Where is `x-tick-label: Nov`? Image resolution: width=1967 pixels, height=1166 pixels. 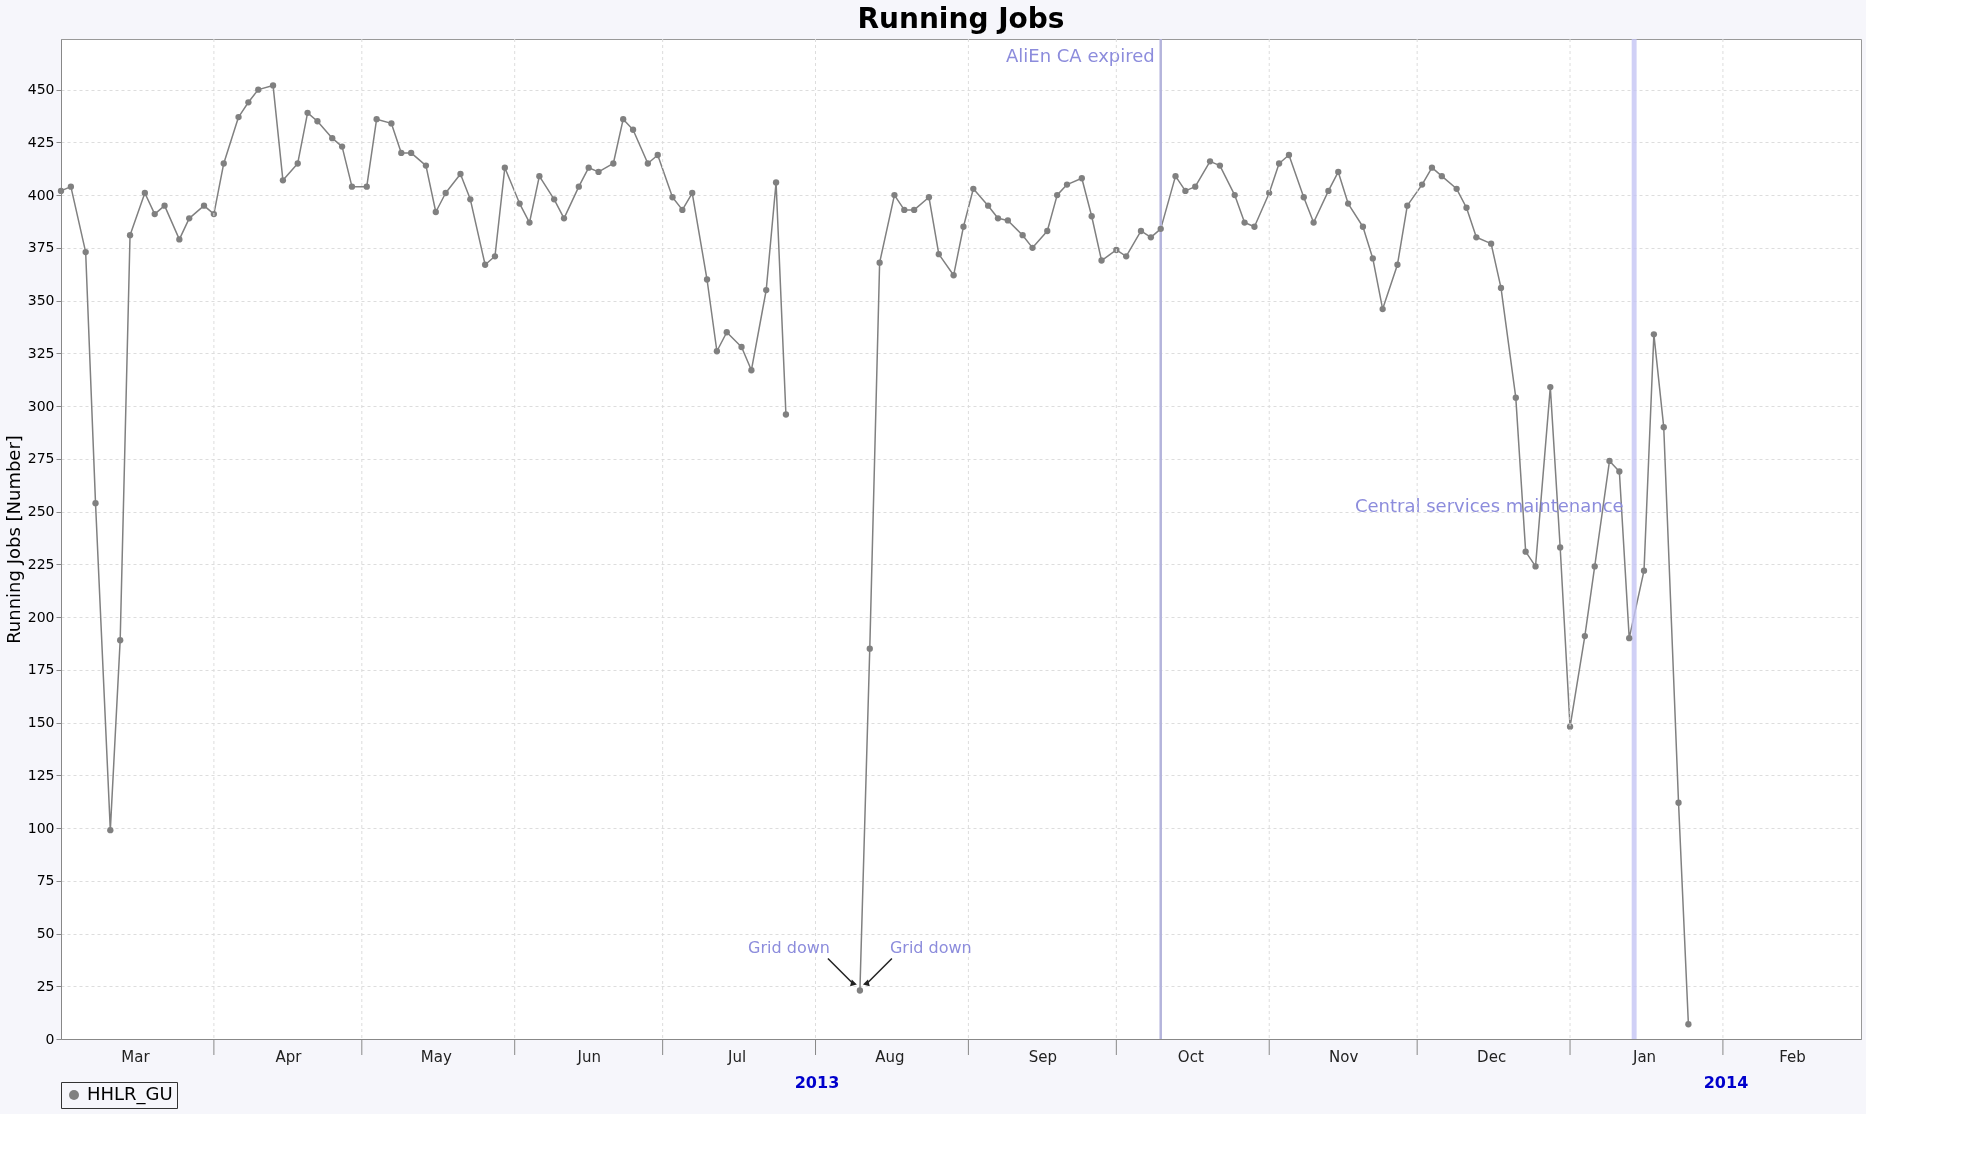 x-tick-label: Nov is located at coordinates (1344, 1056).